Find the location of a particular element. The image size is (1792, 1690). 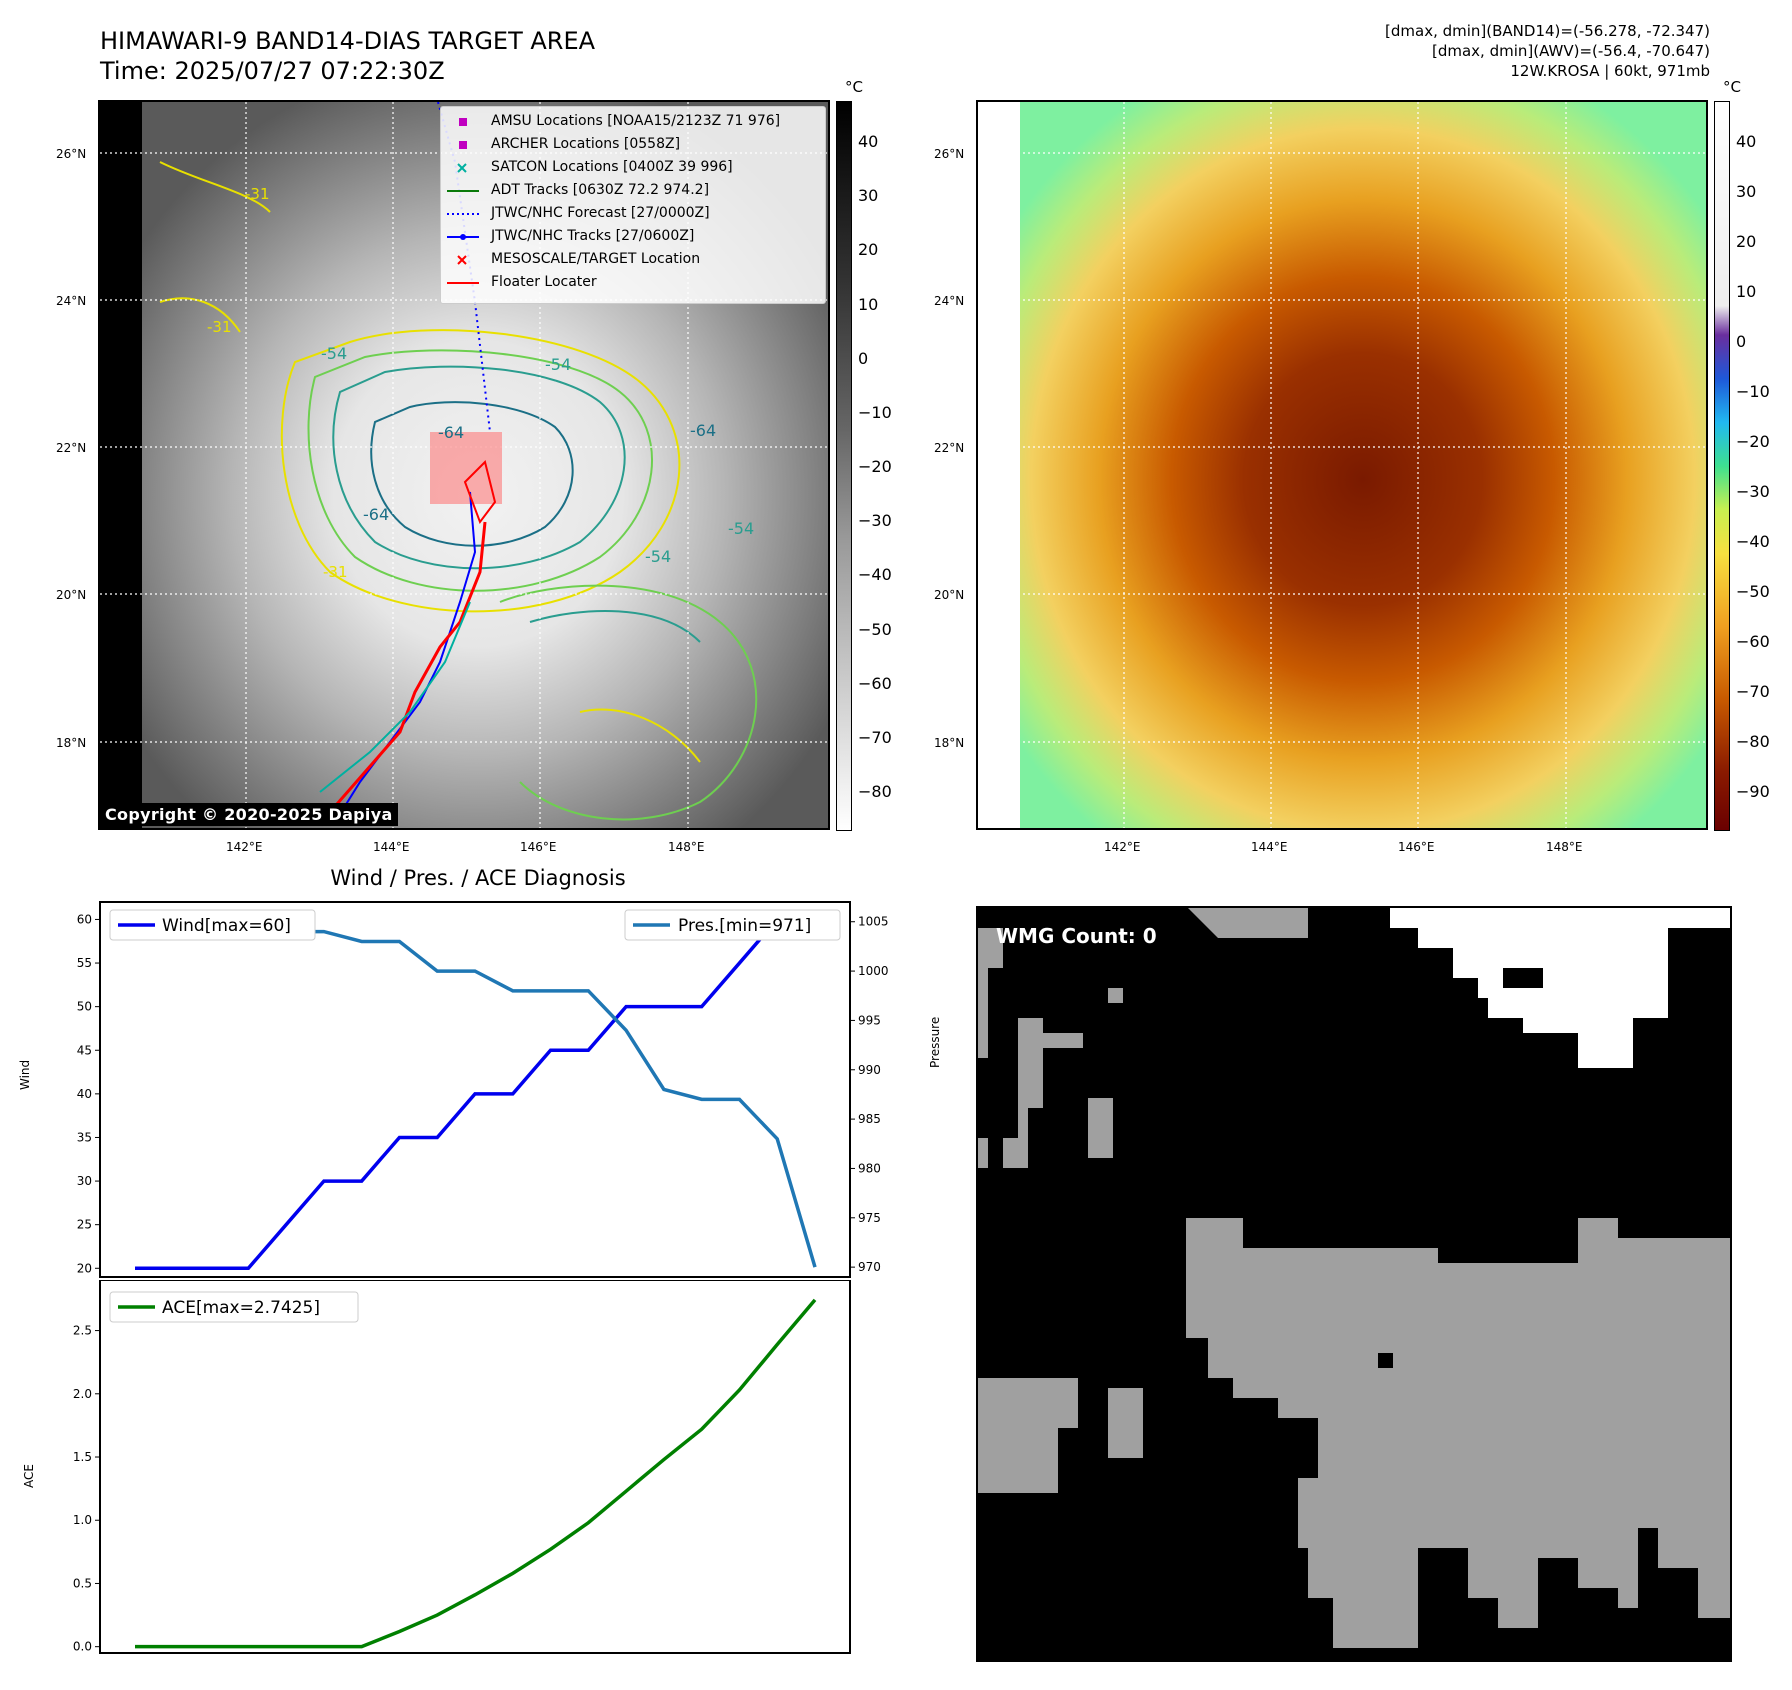

legend-label-adt: ADT Tracks [0630Z 72.2 974.2] is located at coordinates (600, 190).